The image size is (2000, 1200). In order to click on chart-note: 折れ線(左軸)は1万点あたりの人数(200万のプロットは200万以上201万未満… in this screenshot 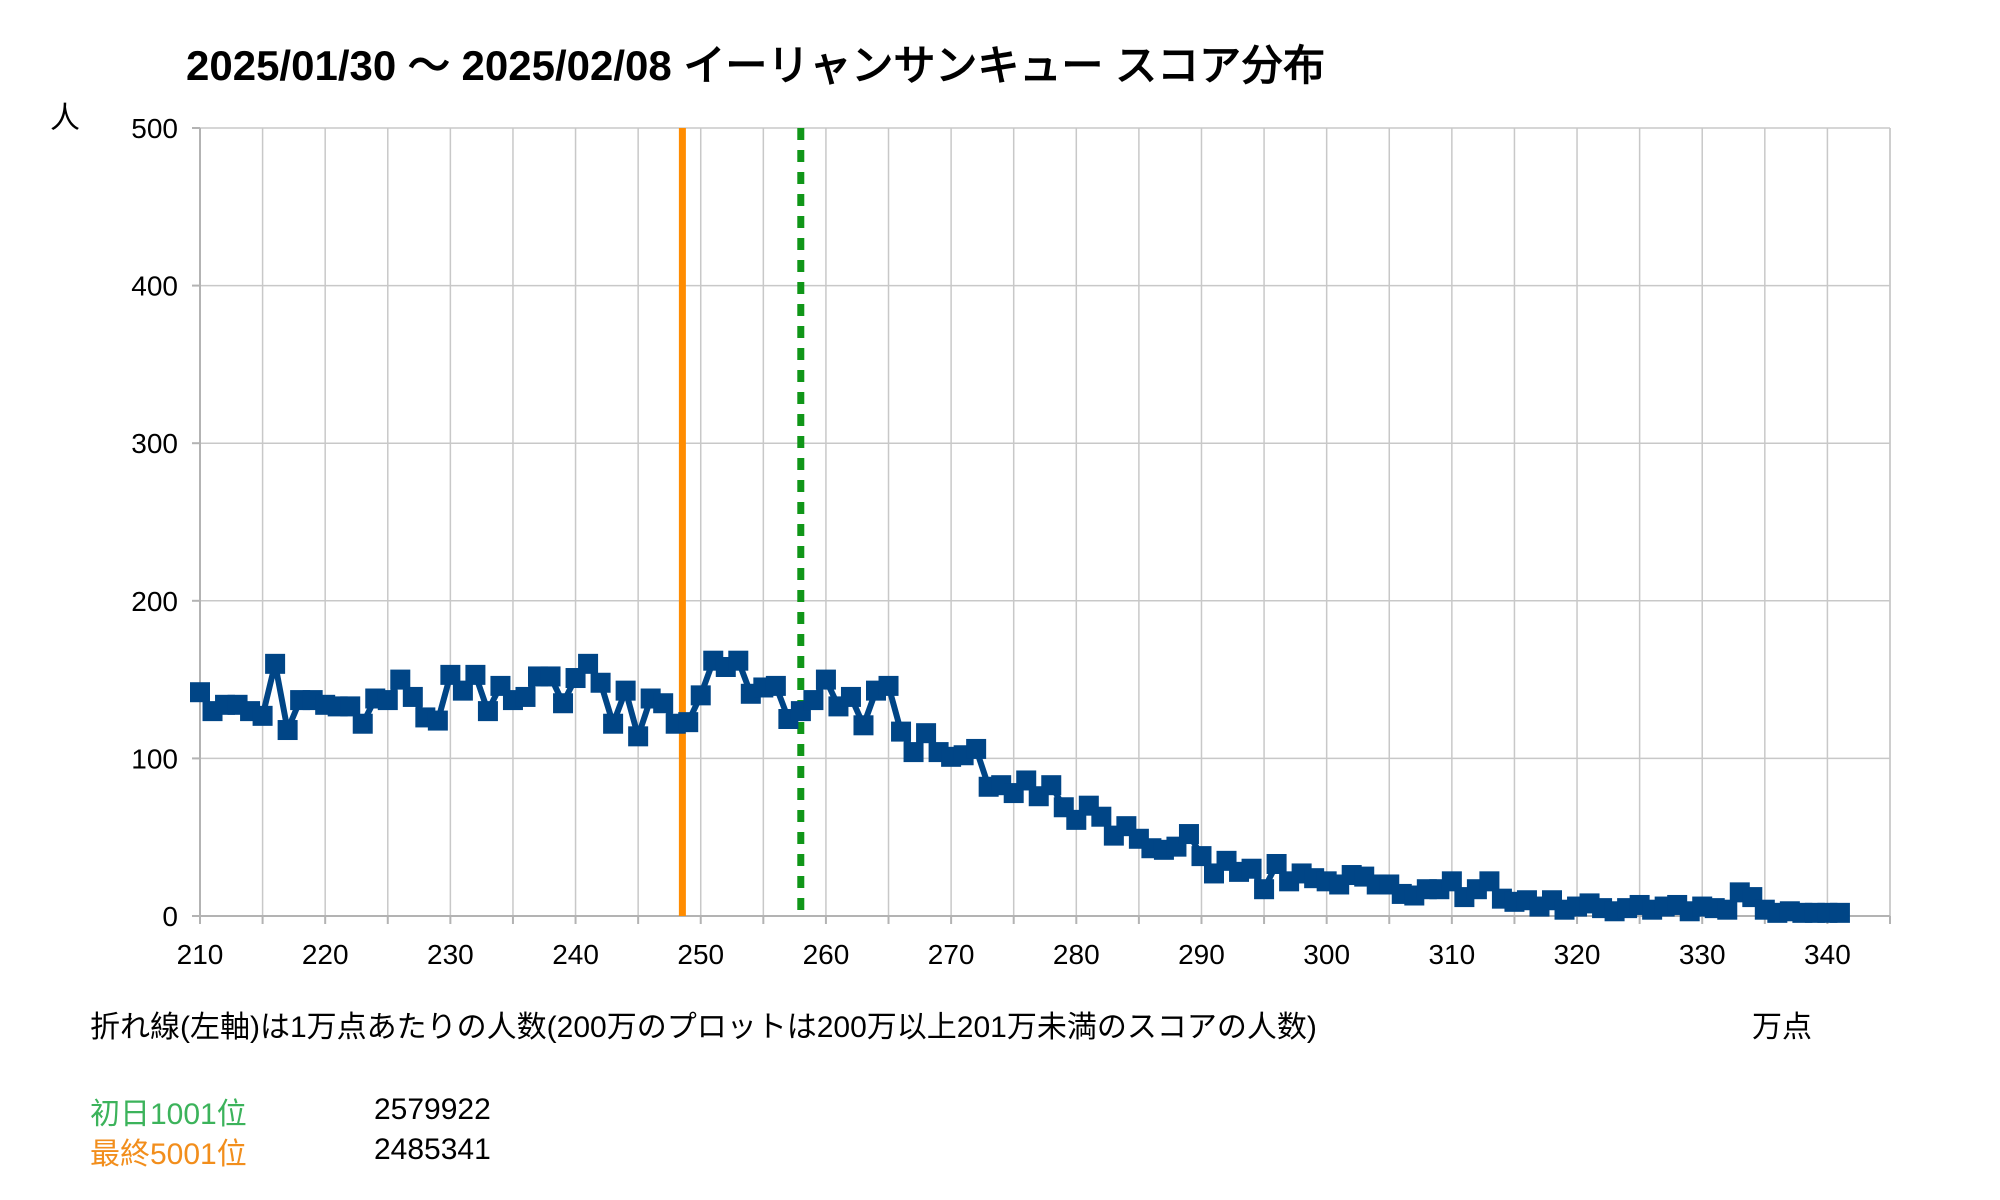, I will do `click(703, 1027)`.